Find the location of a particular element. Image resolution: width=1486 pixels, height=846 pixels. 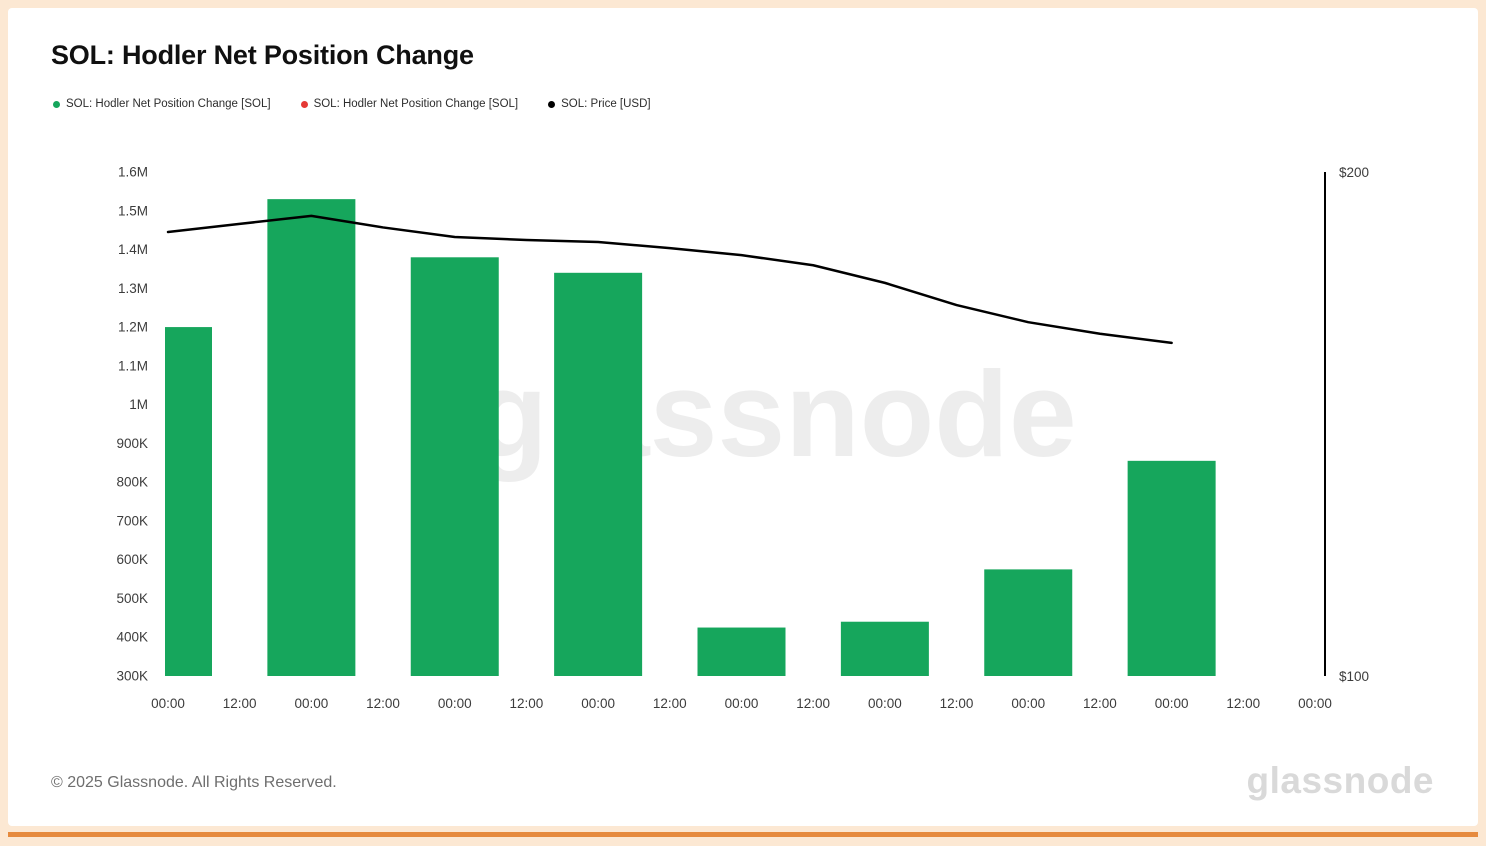

left-axis-tick-label: 1.4M is located at coordinates (133, 249).